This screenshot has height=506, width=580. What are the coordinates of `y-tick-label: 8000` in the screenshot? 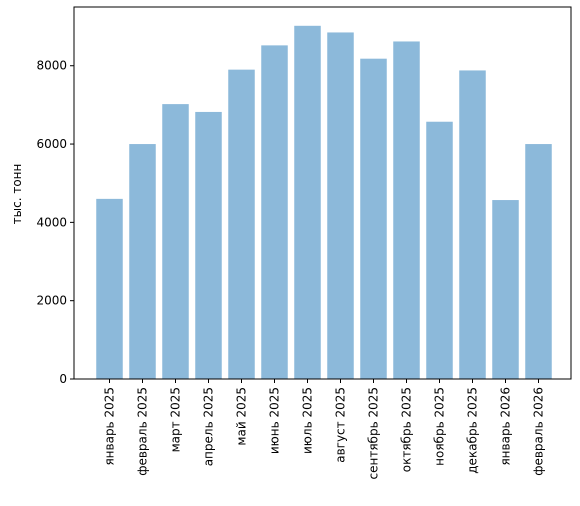 It's located at (51, 66).